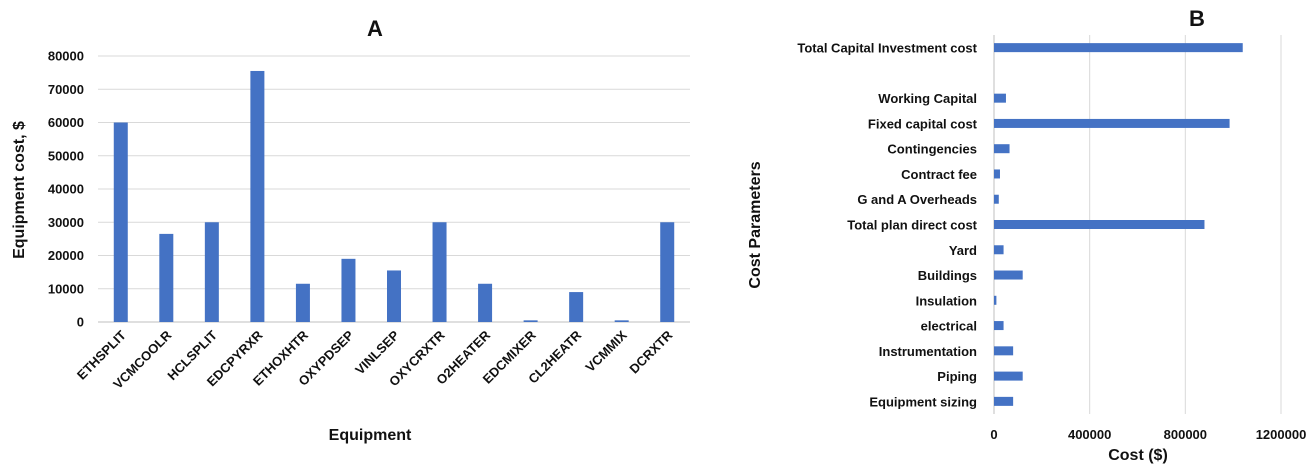 Image resolution: width=1312 pixels, height=464 pixels. I want to click on chart-b-y-axis-label: Cost Parameters, so click(755, 224).